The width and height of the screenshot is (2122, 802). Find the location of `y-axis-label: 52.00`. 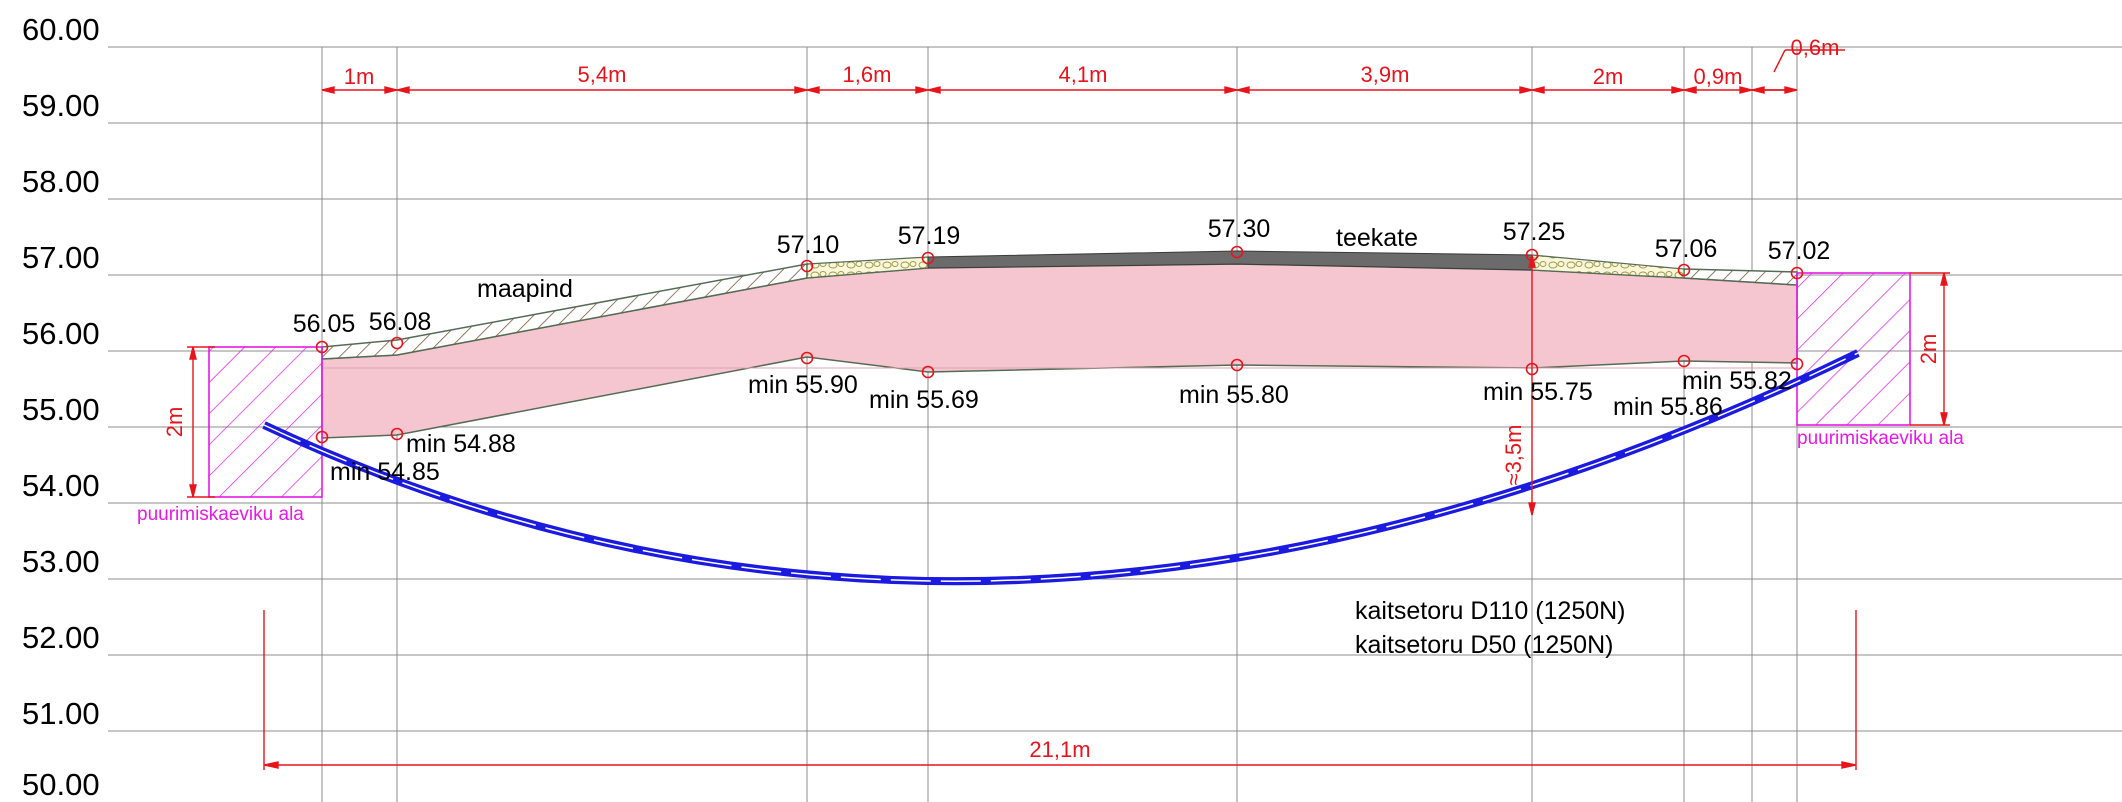

y-axis-label: 52.00 is located at coordinates (61, 637).